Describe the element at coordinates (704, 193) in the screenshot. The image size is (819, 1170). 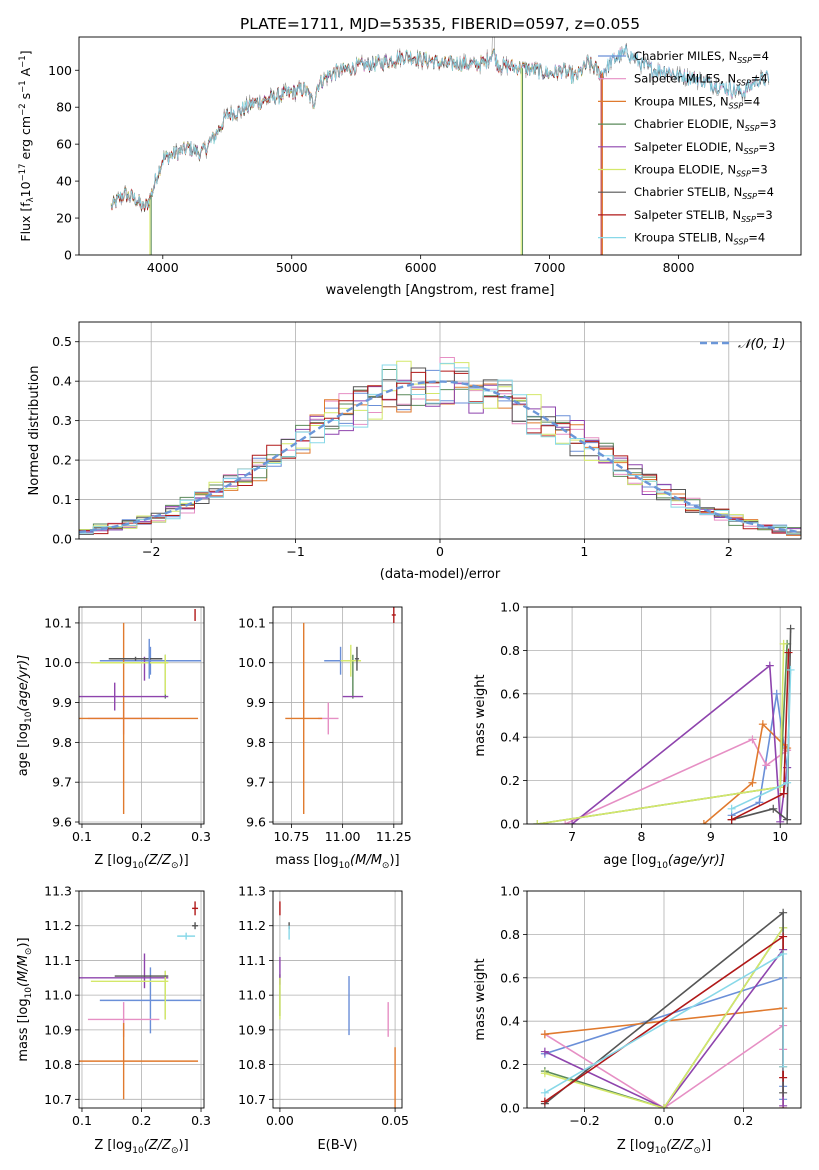
I see `legend-entry: Chabrier STELIB, NSSP=4` at that location.